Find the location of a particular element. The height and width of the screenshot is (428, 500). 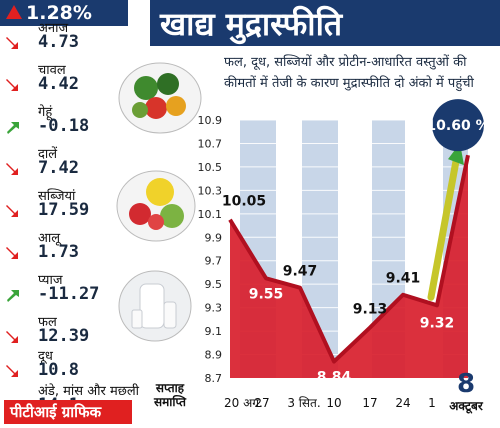

data-label: 9.13 is located at coordinates (370, 310).